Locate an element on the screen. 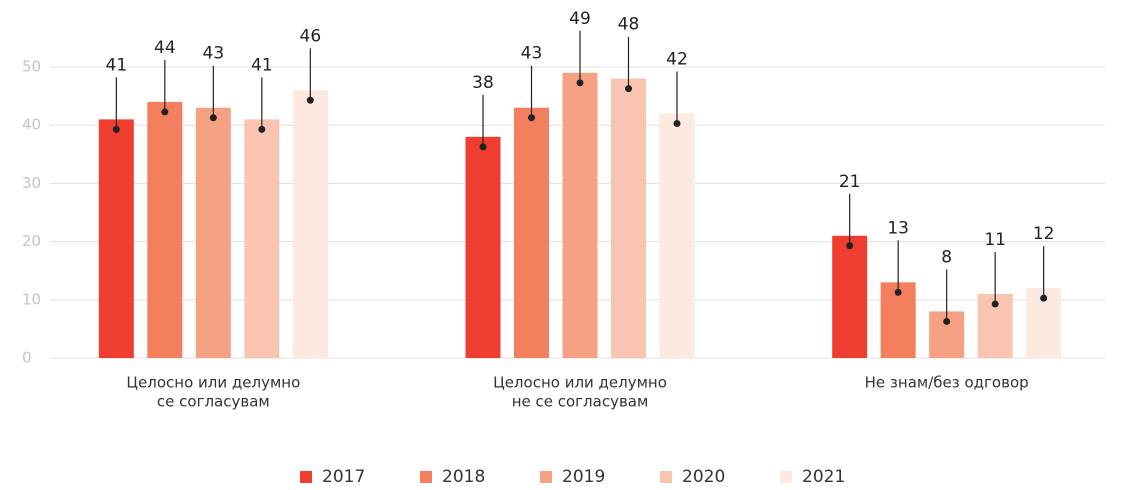 The image size is (1131, 490). x-tick-label: не се согласувам is located at coordinates (580, 402).